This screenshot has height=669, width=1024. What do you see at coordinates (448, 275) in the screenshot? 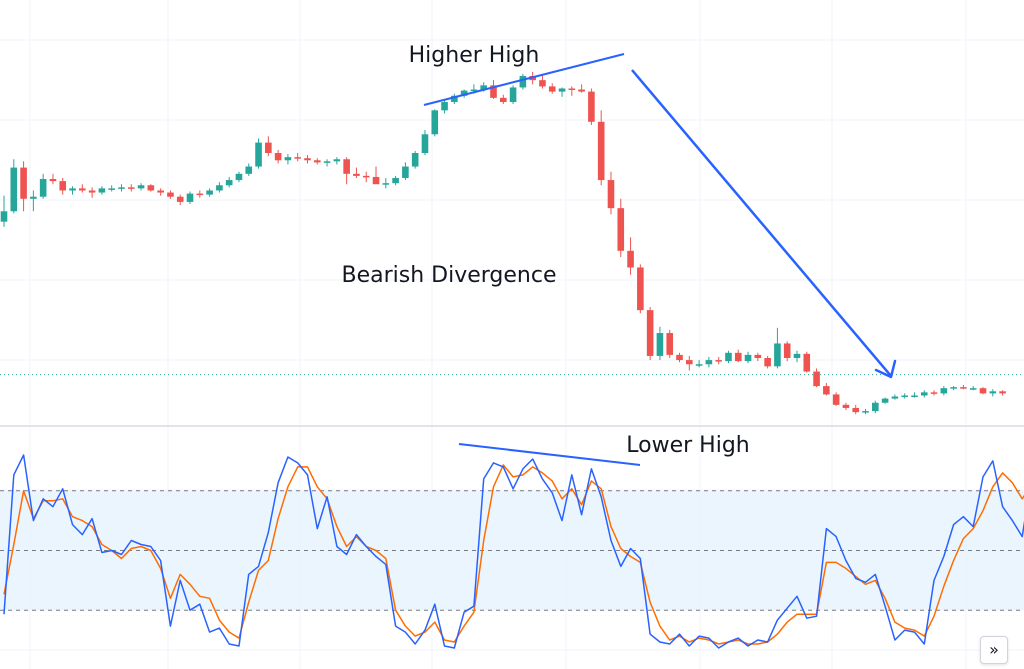
I see `bearish-divergence-label: Bearish Divergence` at bounding box center [448, 275].